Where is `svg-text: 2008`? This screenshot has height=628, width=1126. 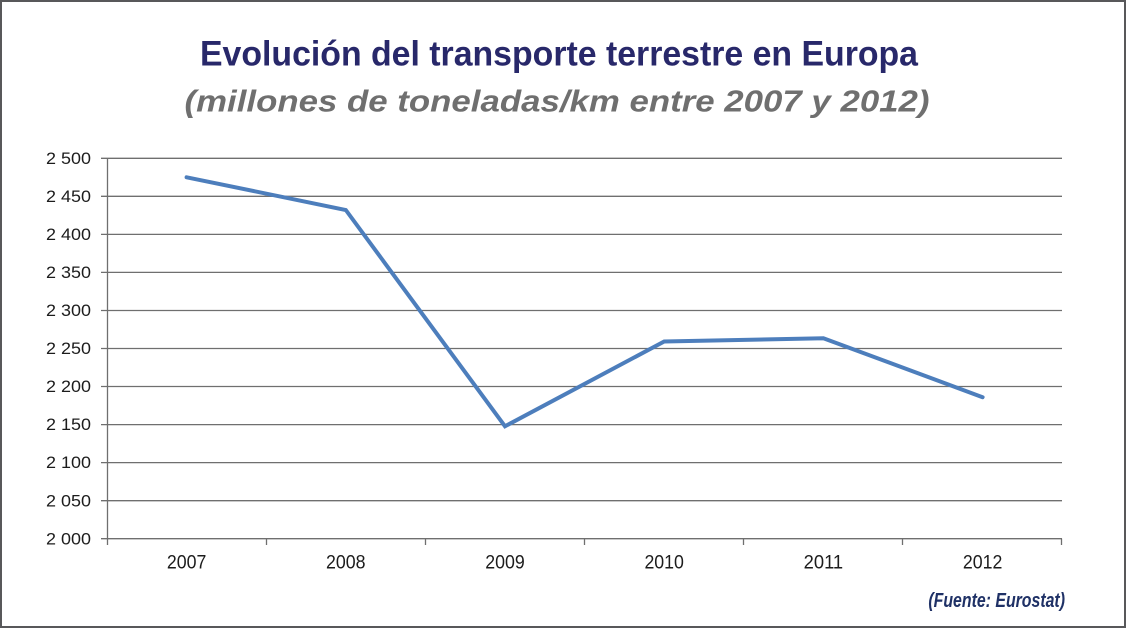
svg-text: 2008 is located at coordinates (346, 563).